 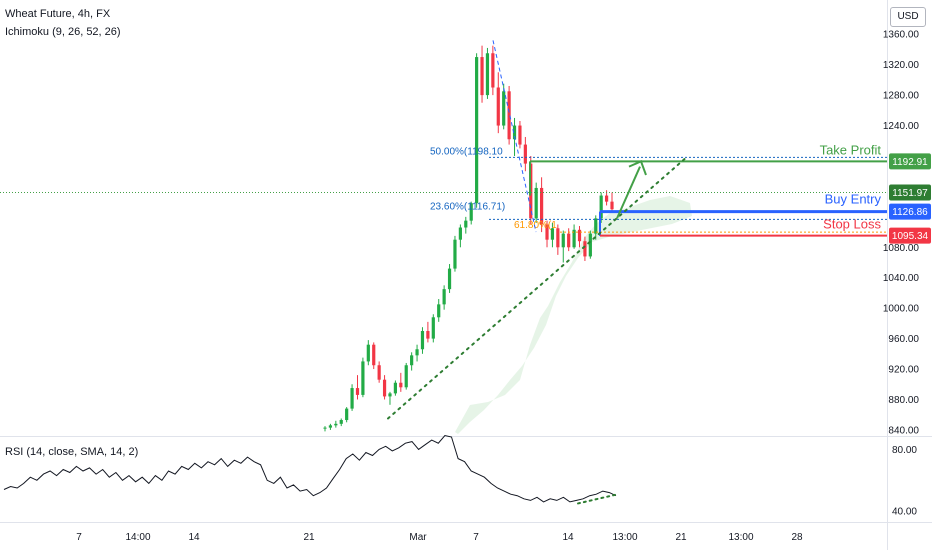 I want to click on price-tick-label: 1240.00, so click(x=901, y=126).